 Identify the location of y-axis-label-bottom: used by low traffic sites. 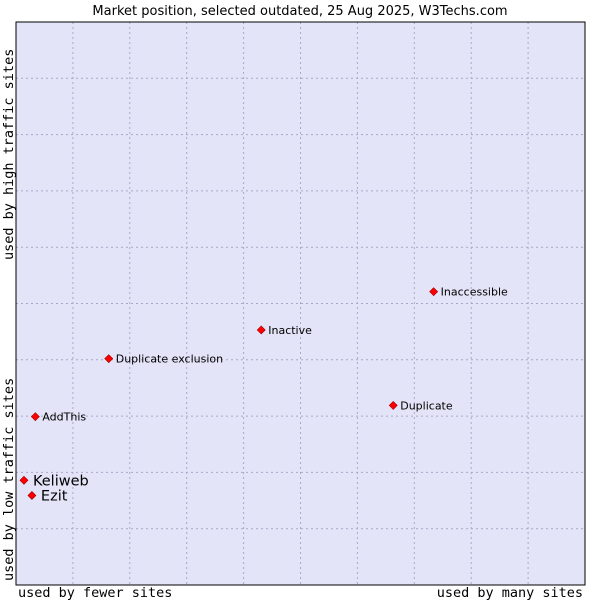
(9, 479).